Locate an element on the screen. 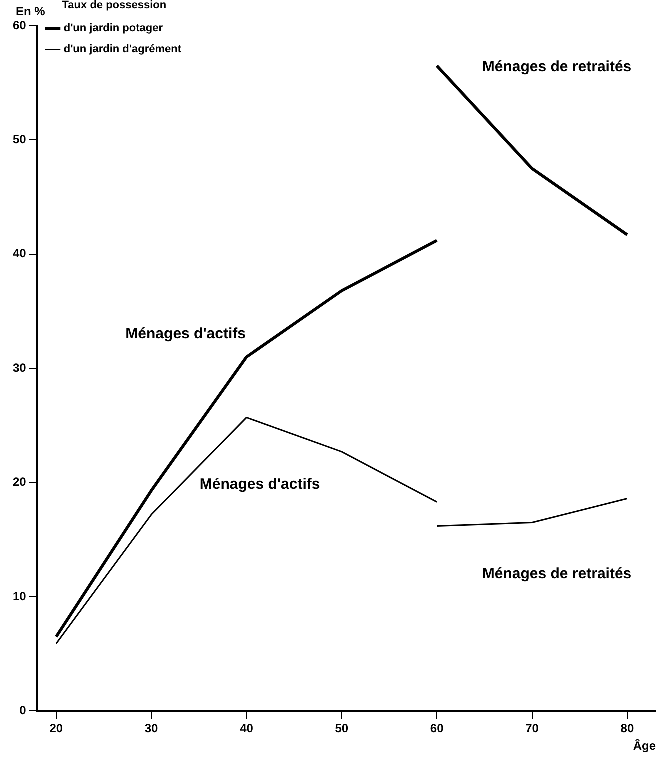 The image size is (668, 760). y-tick-label: 0 is located at coordinates (23, 711).